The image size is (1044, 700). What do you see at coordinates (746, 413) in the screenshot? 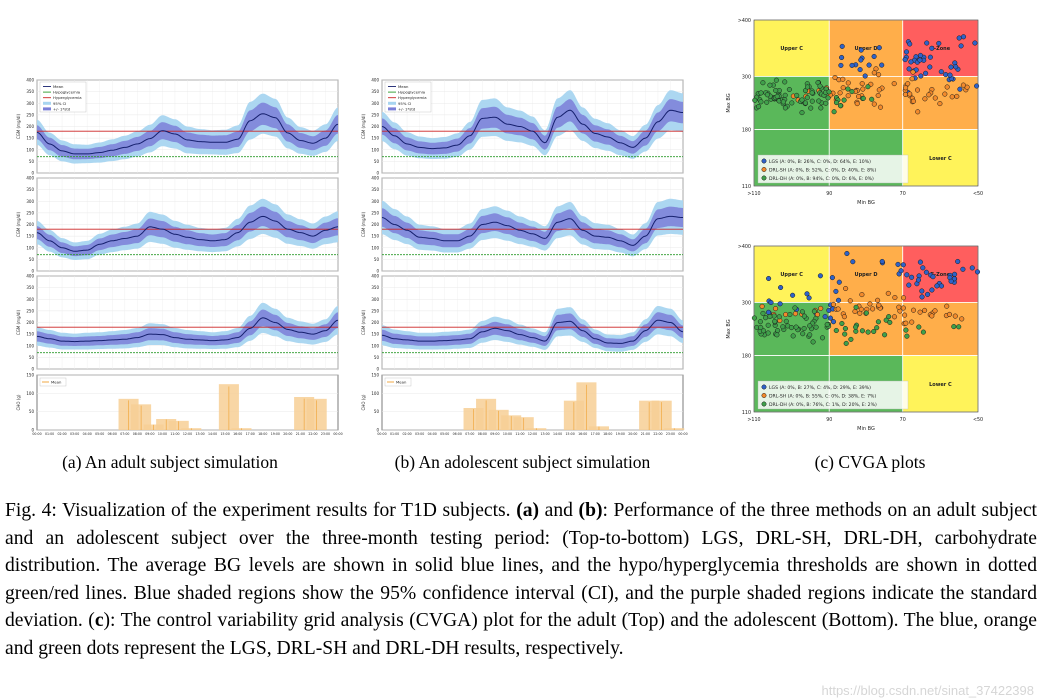
I see `y-tick-label: 110` at bounding box center [746, 413].